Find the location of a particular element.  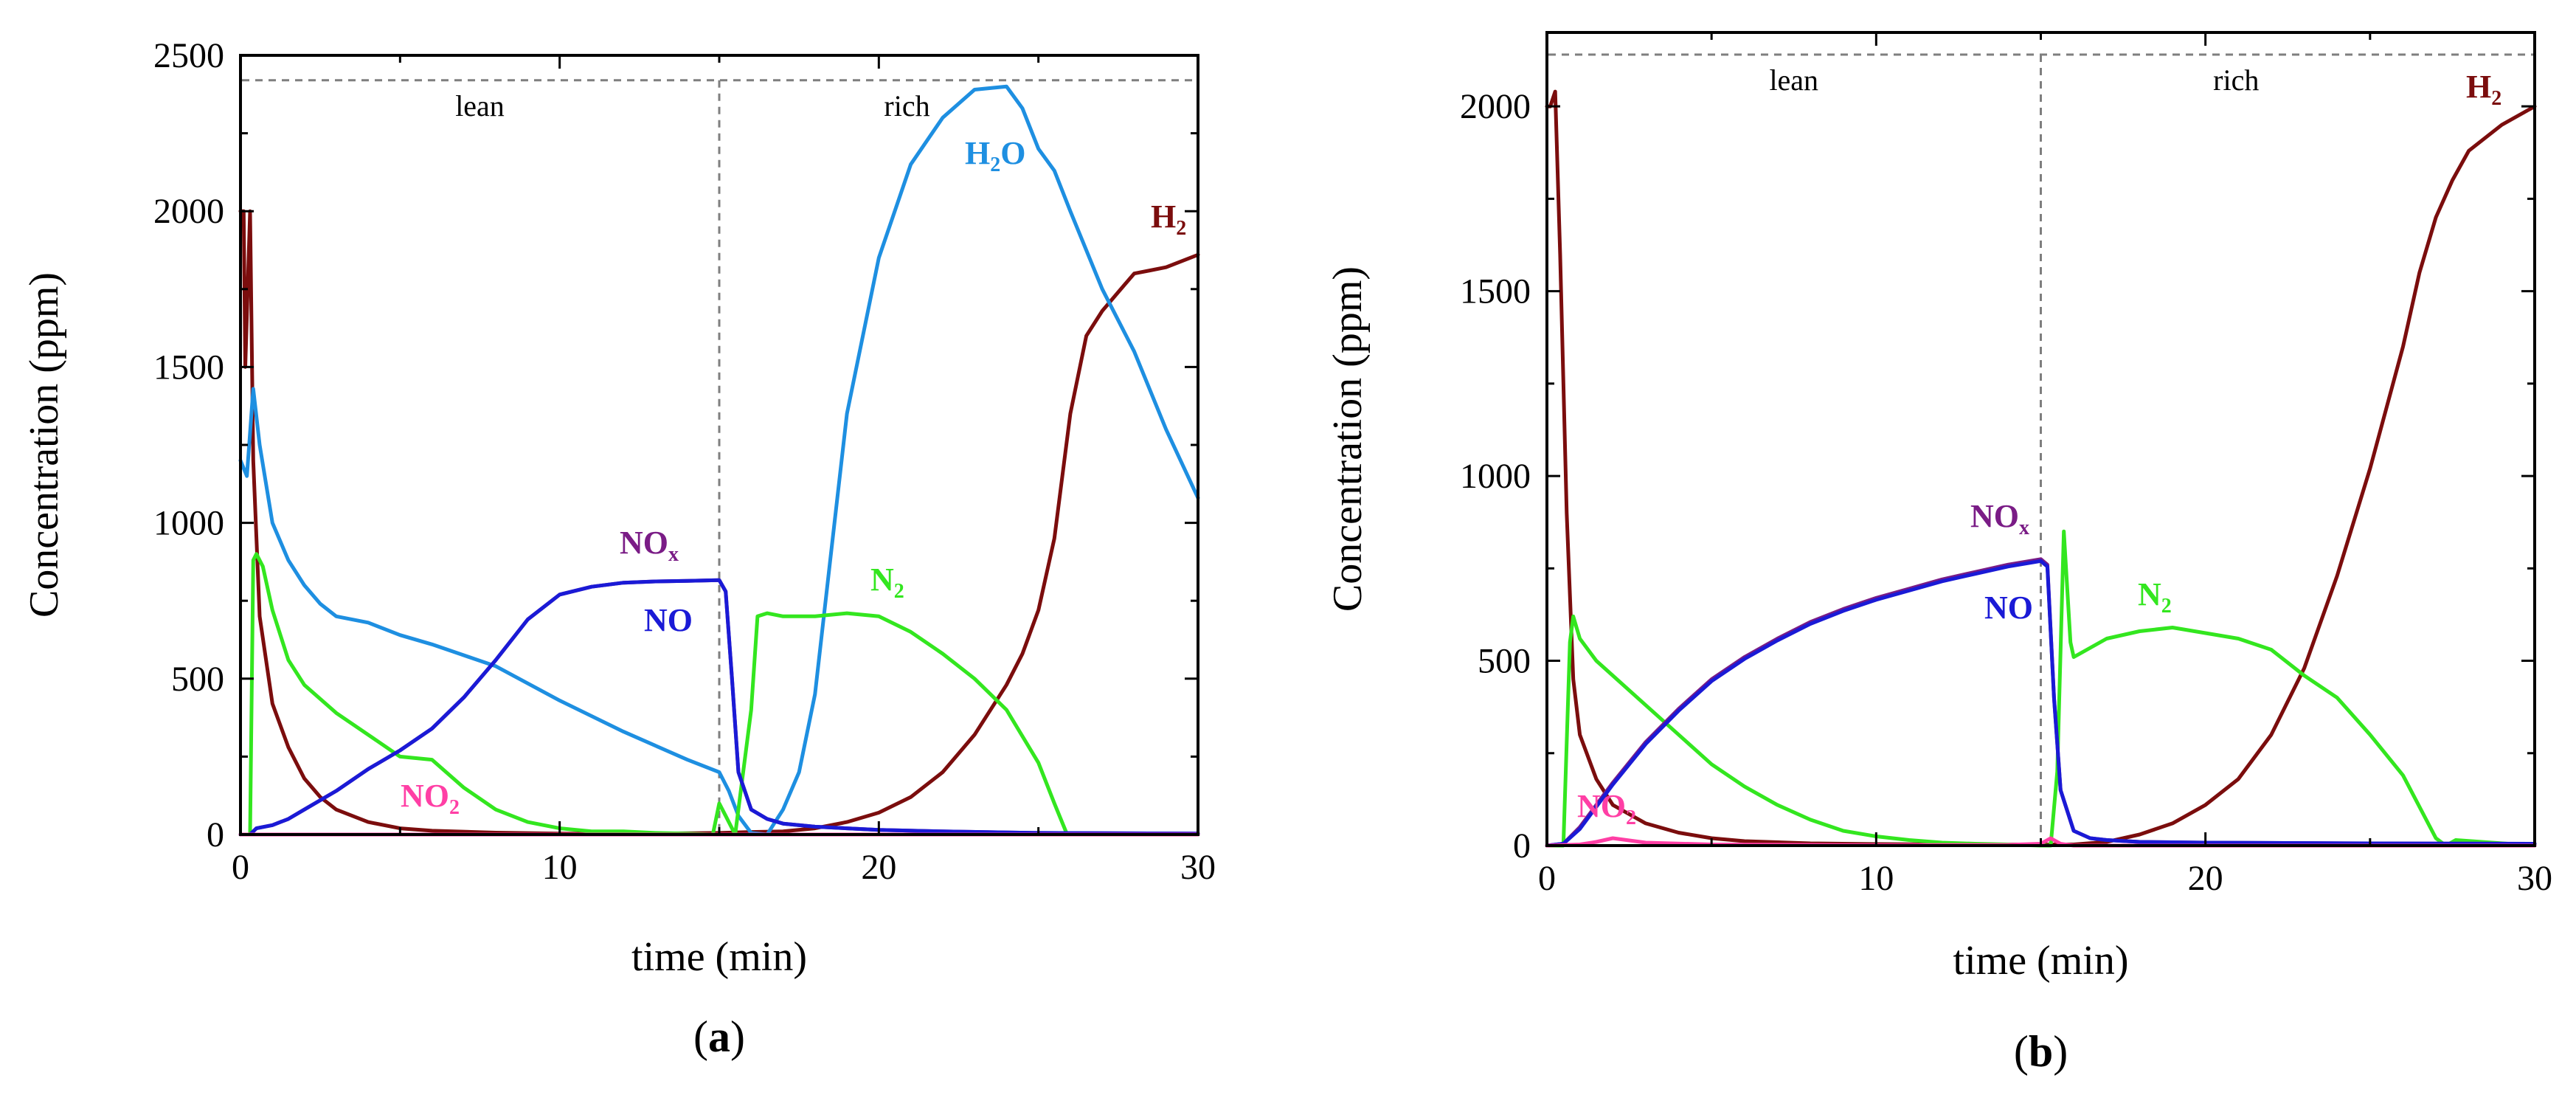

panel-caption: (b) is located at coordinates (2041, 1051).